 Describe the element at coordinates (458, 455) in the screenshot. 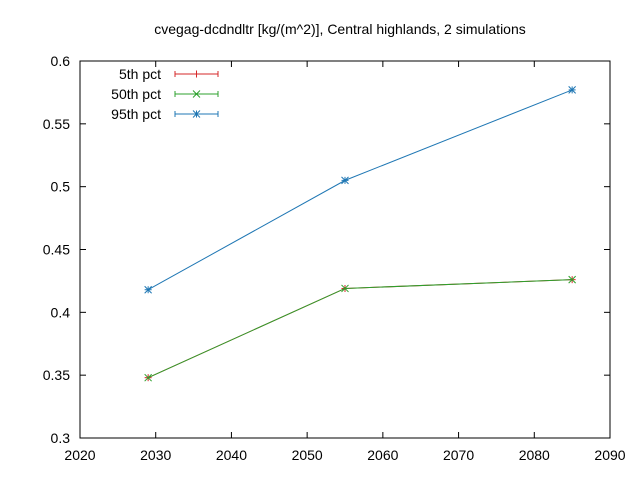

I see `x-tick-label: 2070` at that location.